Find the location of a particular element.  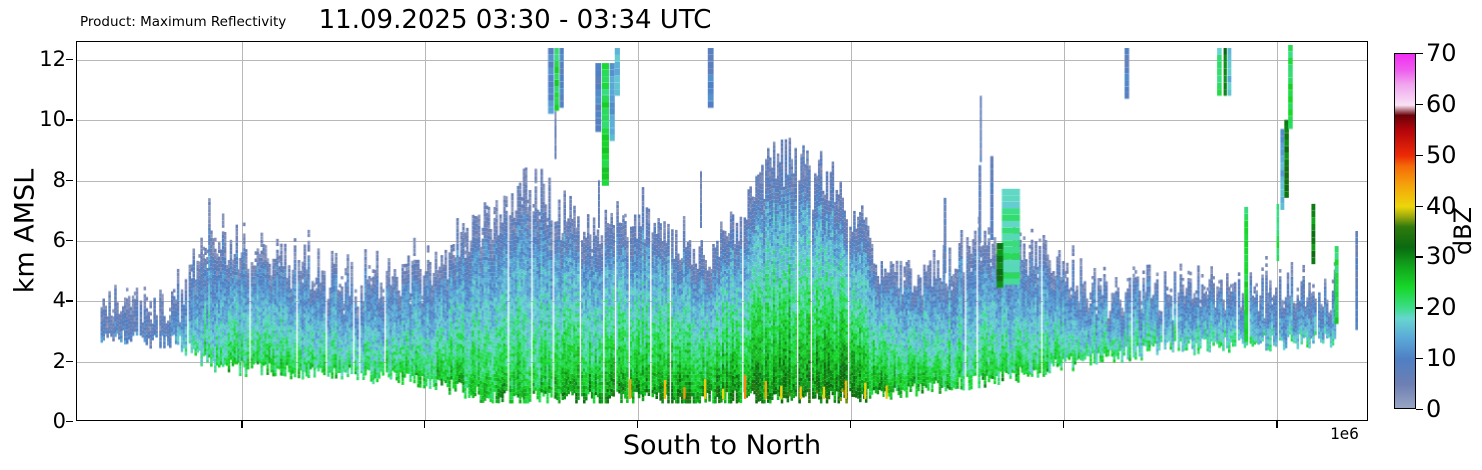

colorbar is located at coordinates (1405, 231).